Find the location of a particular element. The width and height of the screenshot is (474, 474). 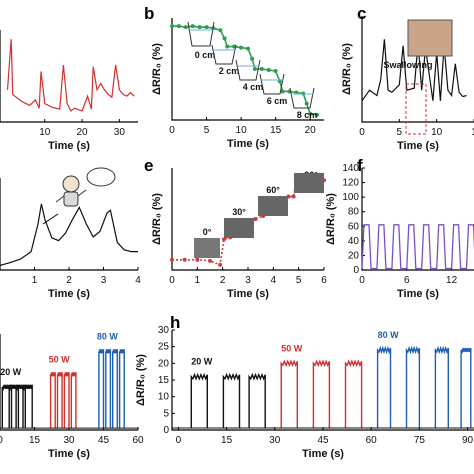

xtick-label-c-3: 1 is located at coordinates (472, 132).